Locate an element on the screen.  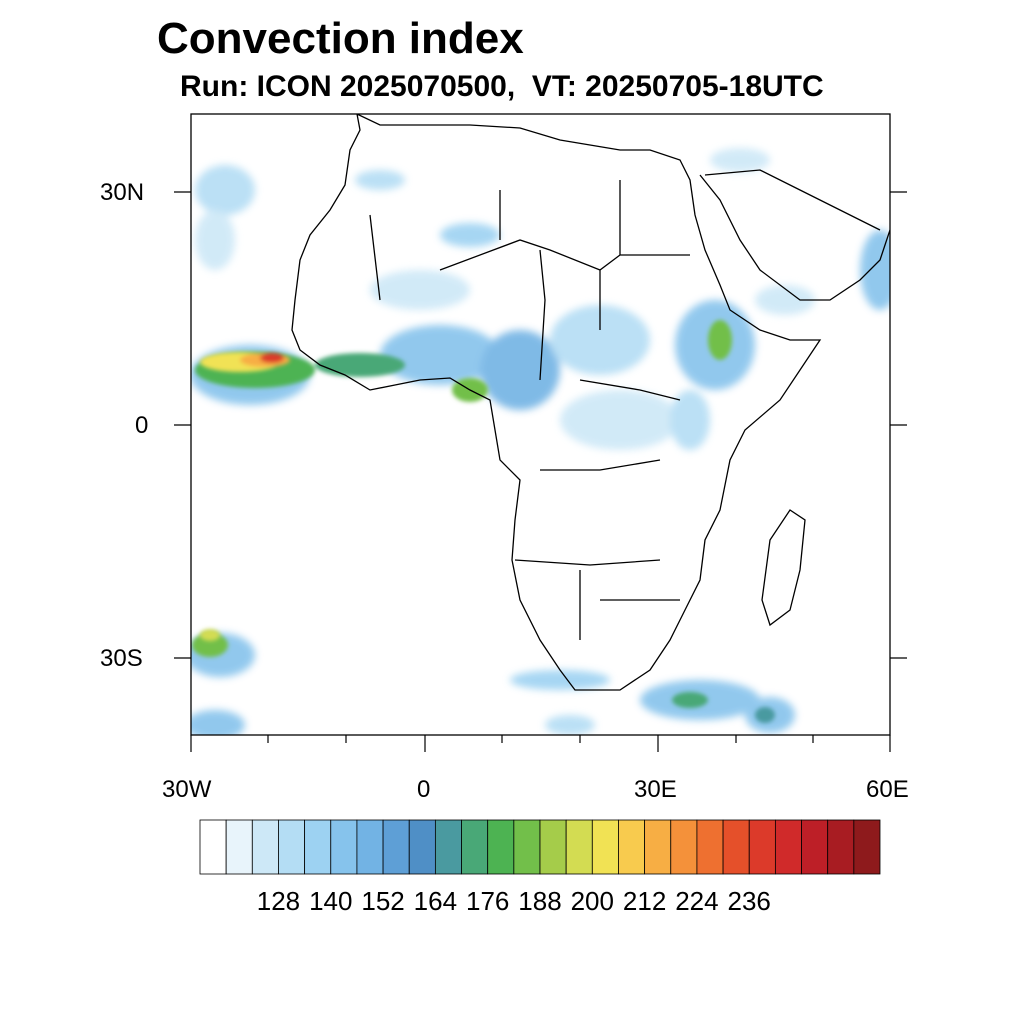
lat-label-30n: 30N is located at coordinates (122, 192).